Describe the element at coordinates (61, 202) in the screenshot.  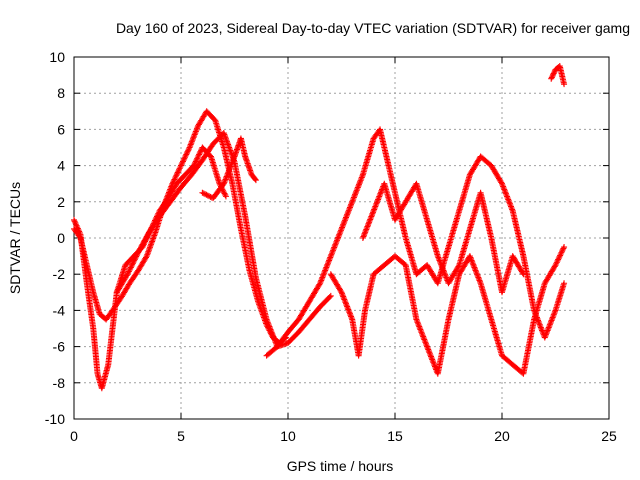
I see `y-tick-label: 2` at that location.